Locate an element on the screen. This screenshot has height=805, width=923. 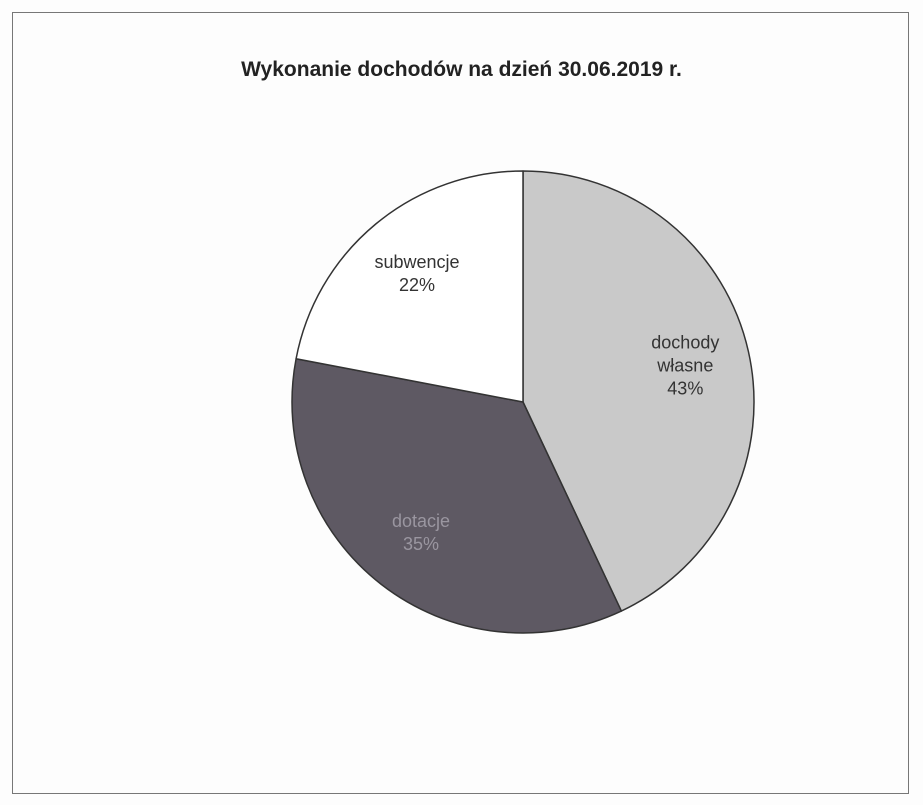
slice-label: dotacje 35% is located at coordinates (421, 533).